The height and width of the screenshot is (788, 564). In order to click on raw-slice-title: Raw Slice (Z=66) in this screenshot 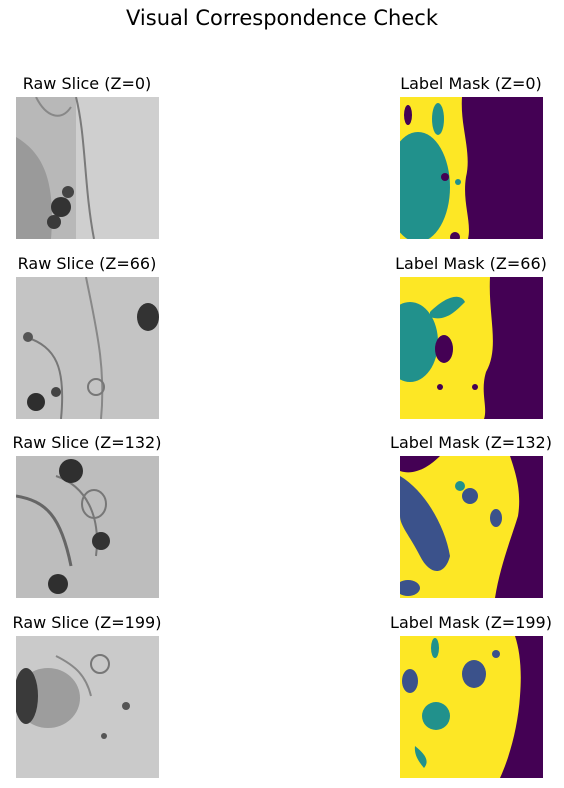, I will do `click(87, 263)`.